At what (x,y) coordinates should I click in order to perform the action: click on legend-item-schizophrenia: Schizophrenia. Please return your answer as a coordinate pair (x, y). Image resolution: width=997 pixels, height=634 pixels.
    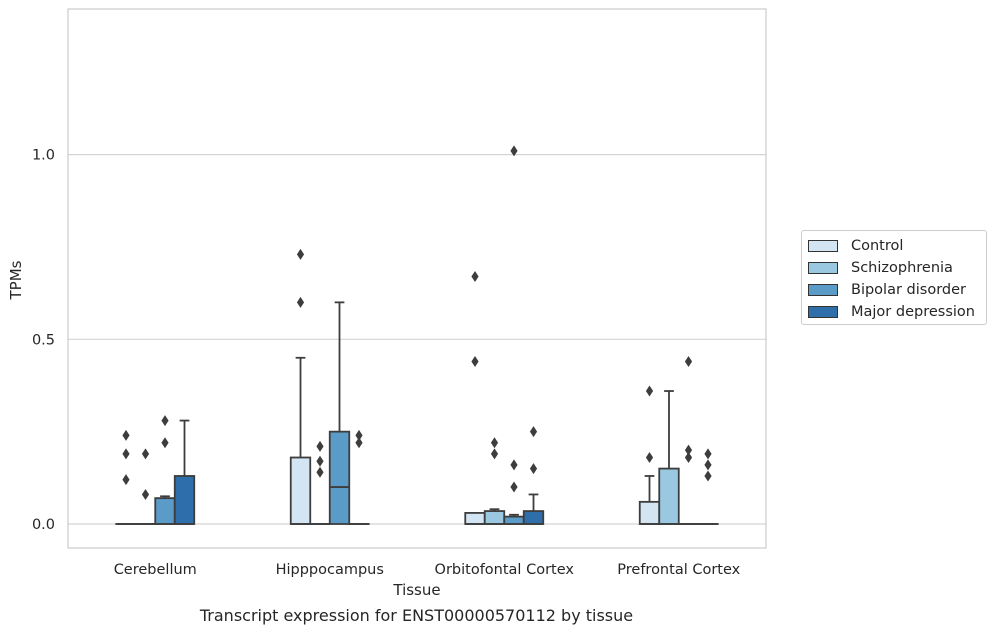
    Looking at the image, I should click on (880, 268).